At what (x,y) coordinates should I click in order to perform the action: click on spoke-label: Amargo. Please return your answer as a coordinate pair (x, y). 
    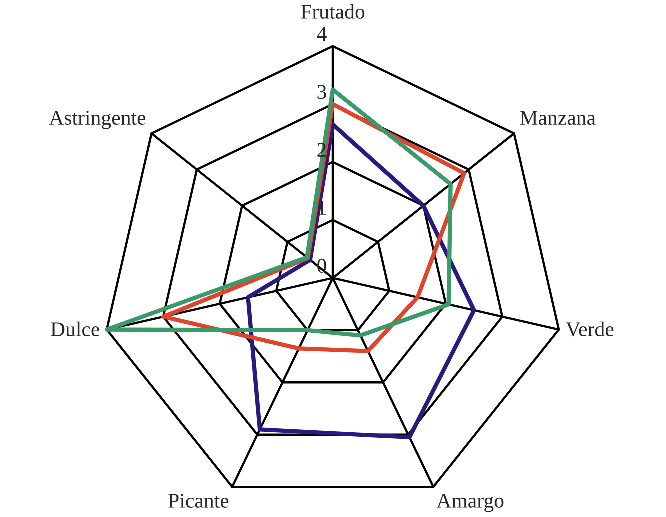
    Looking at the image, I should click on (470, 503).